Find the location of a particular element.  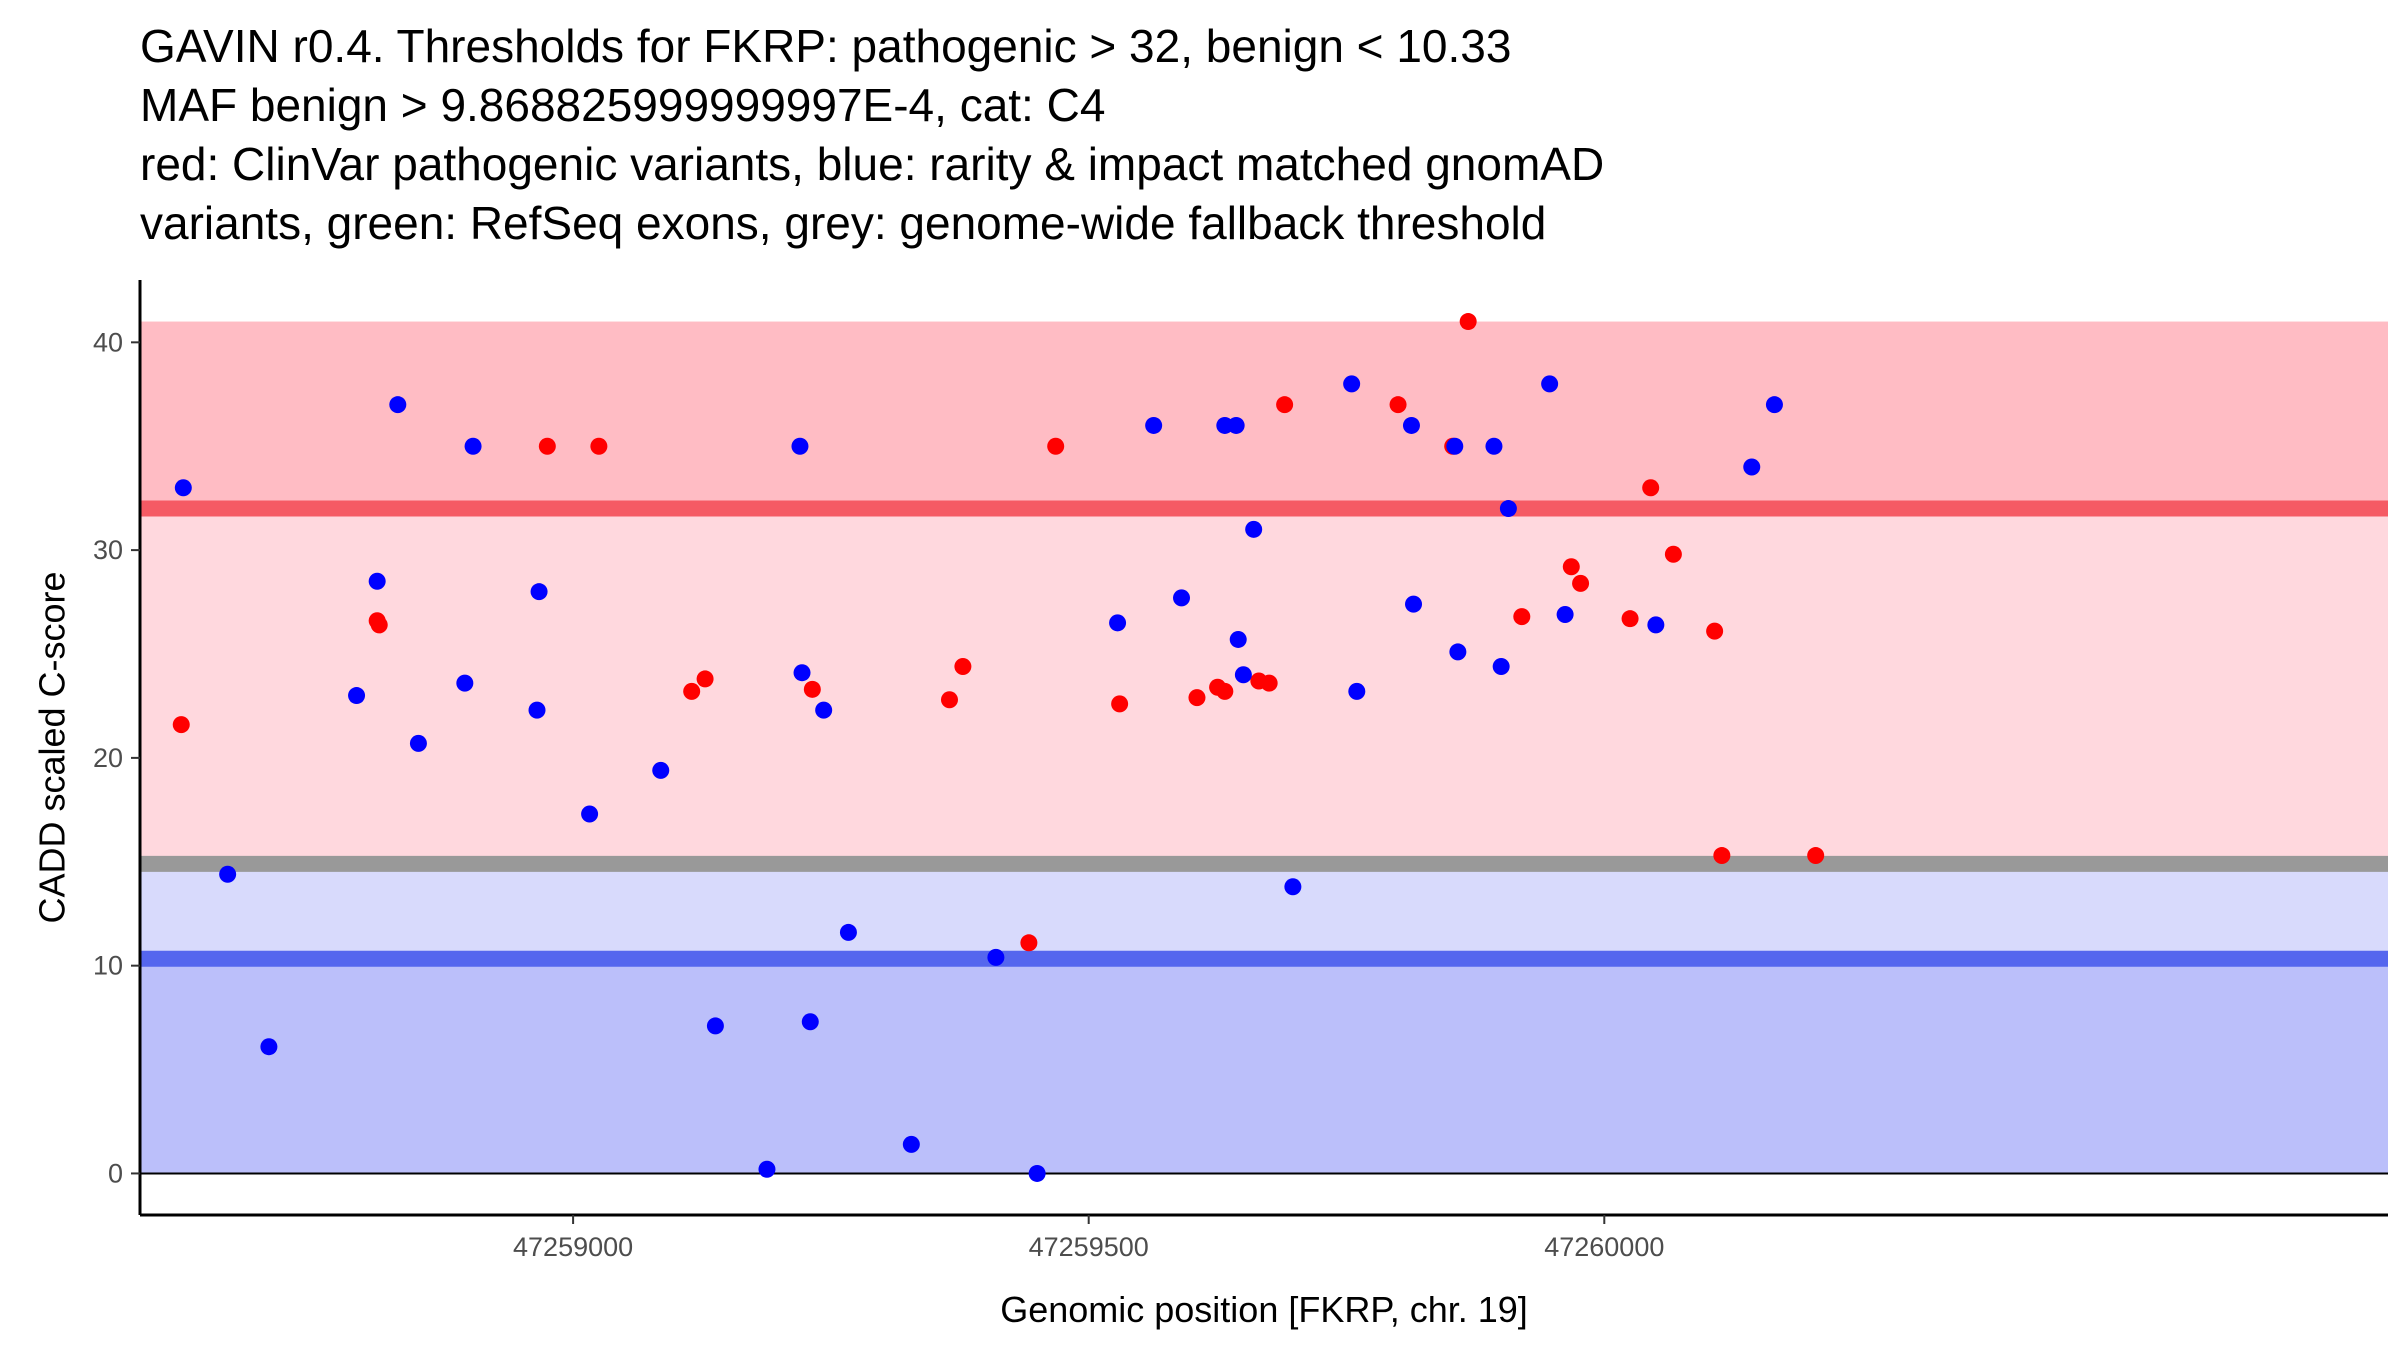

y-tick-label: 30 is located at coordinates (108, 550).